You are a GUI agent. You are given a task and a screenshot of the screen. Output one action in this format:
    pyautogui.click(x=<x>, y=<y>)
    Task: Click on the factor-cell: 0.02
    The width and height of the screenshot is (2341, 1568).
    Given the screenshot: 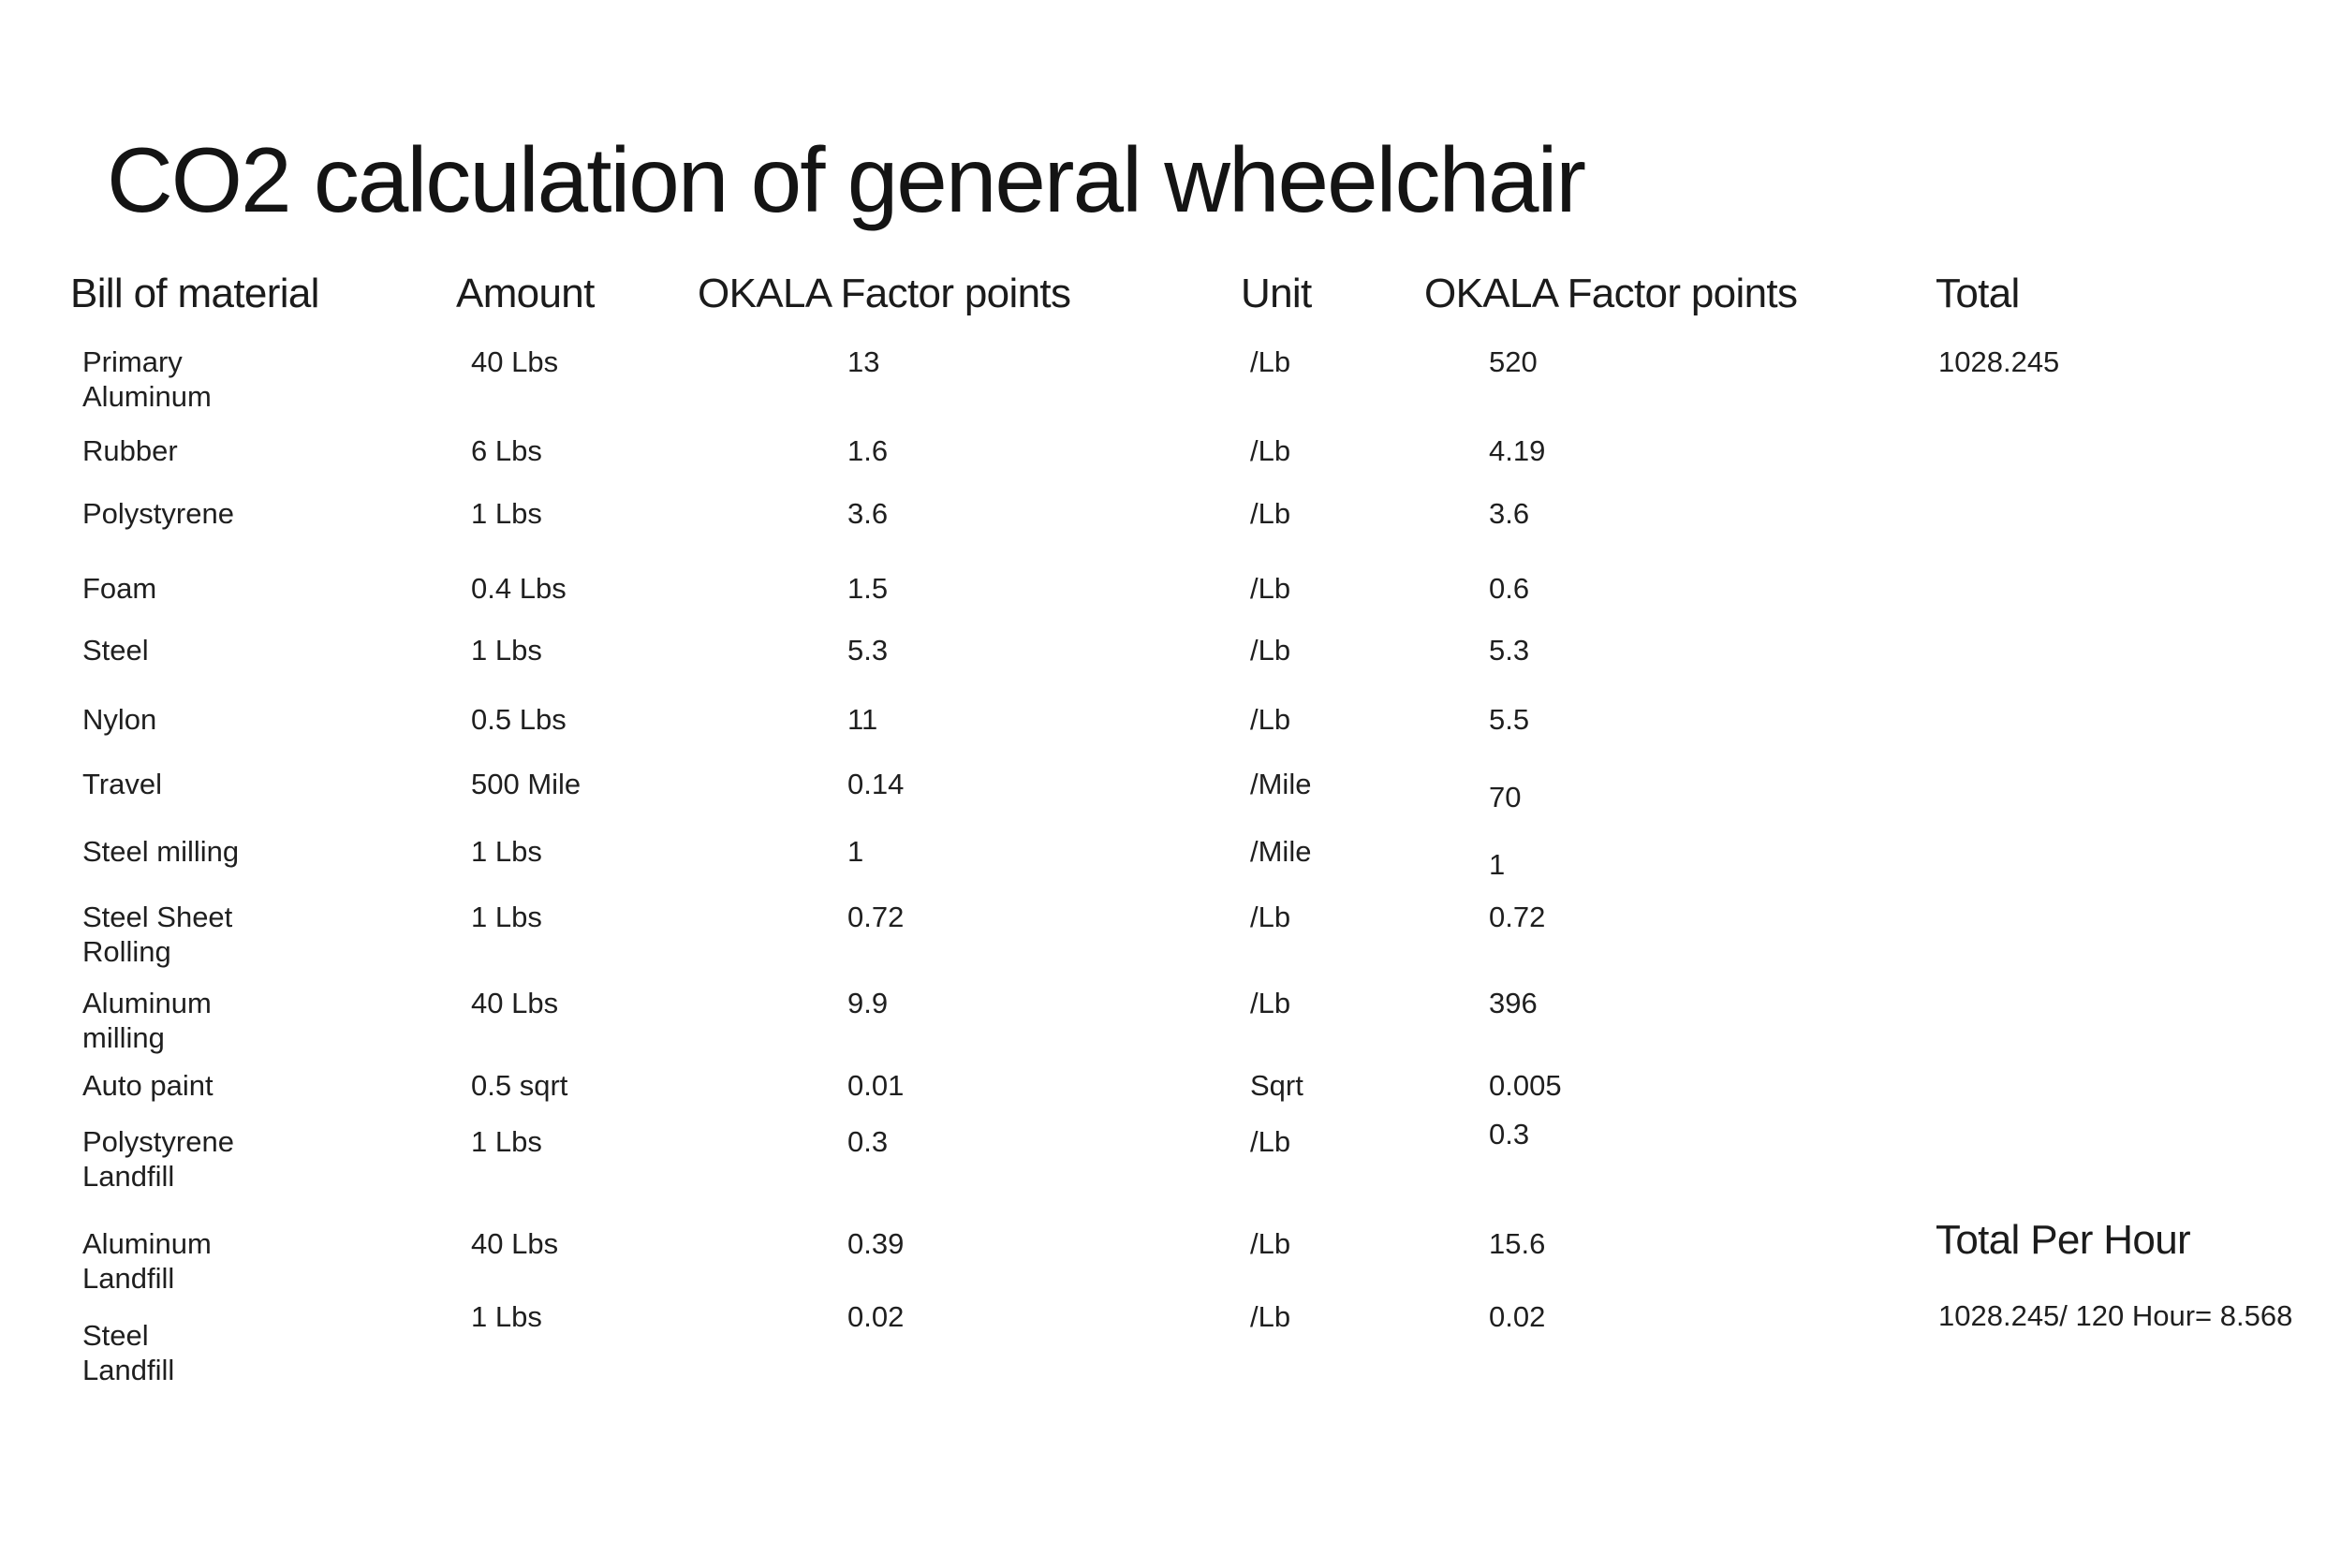 What is the action you would take?
    pyautogui.click(x=876, y=1316)
    